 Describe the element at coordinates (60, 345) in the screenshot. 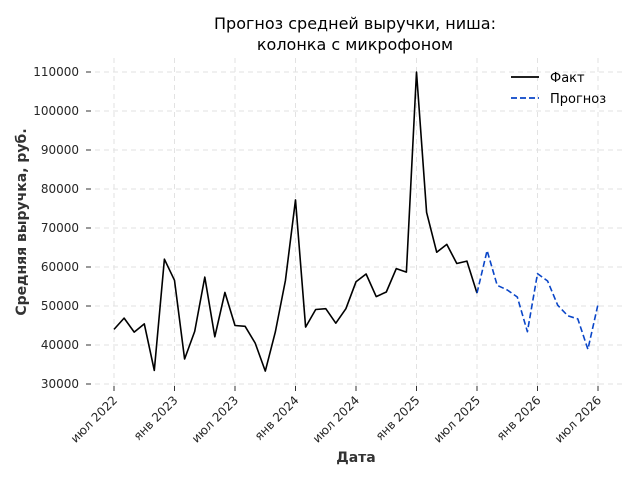

I see `y-tick-label: 40000` at that location.